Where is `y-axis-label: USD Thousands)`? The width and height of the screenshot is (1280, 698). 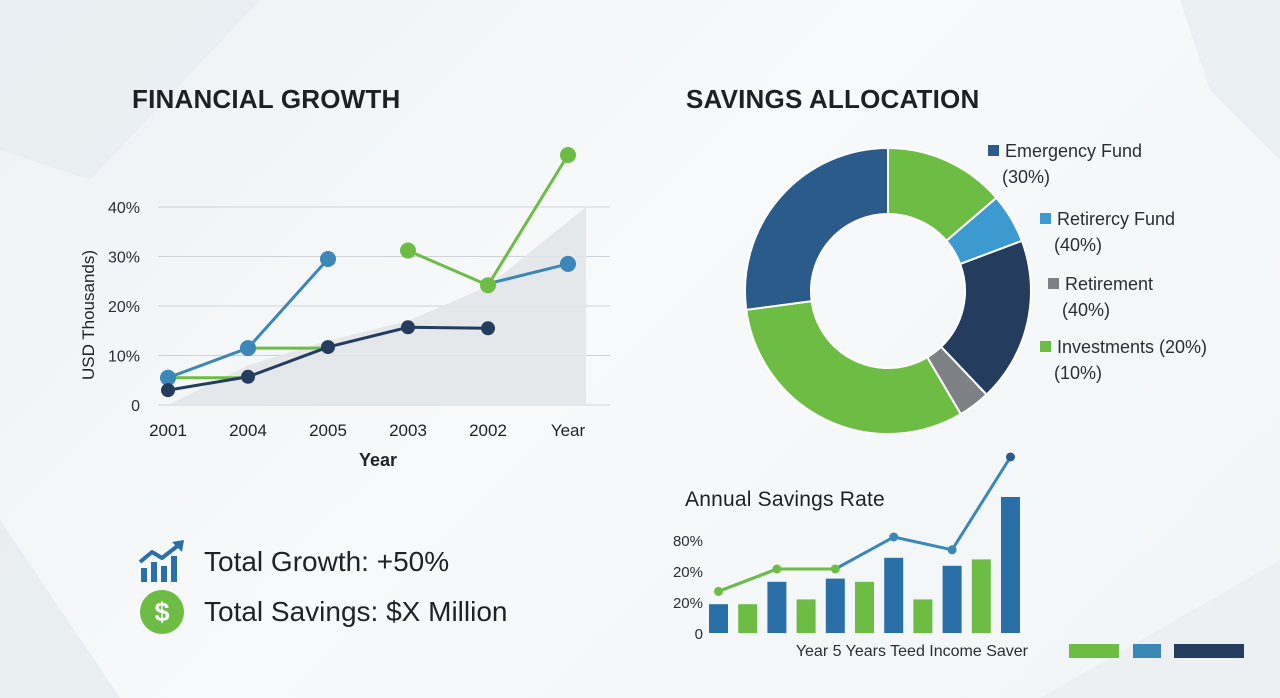
y-axis-label: USD Thousands) is located at coordinates (88, 315).